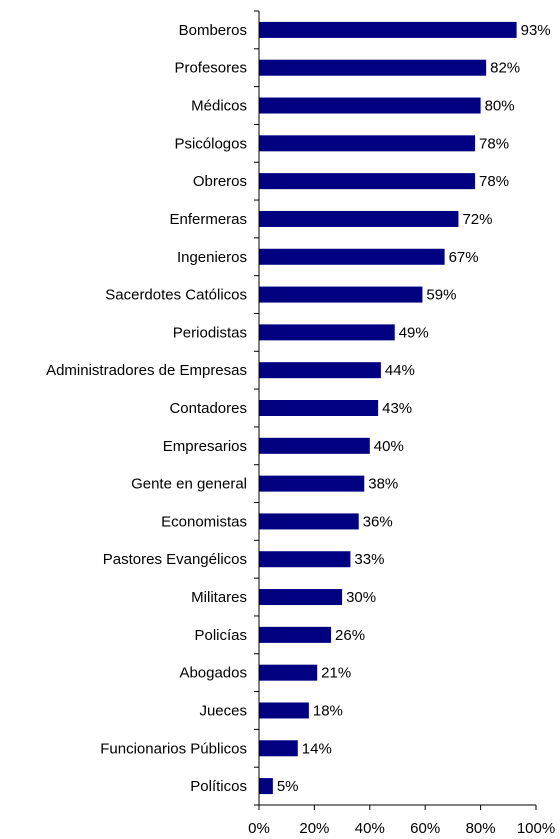 Image resolution: width=560 pixels, height=839 pixels. Describe the element at coordinates (378, 521) in the screenshot. I see `data-label: 36%` at that location.